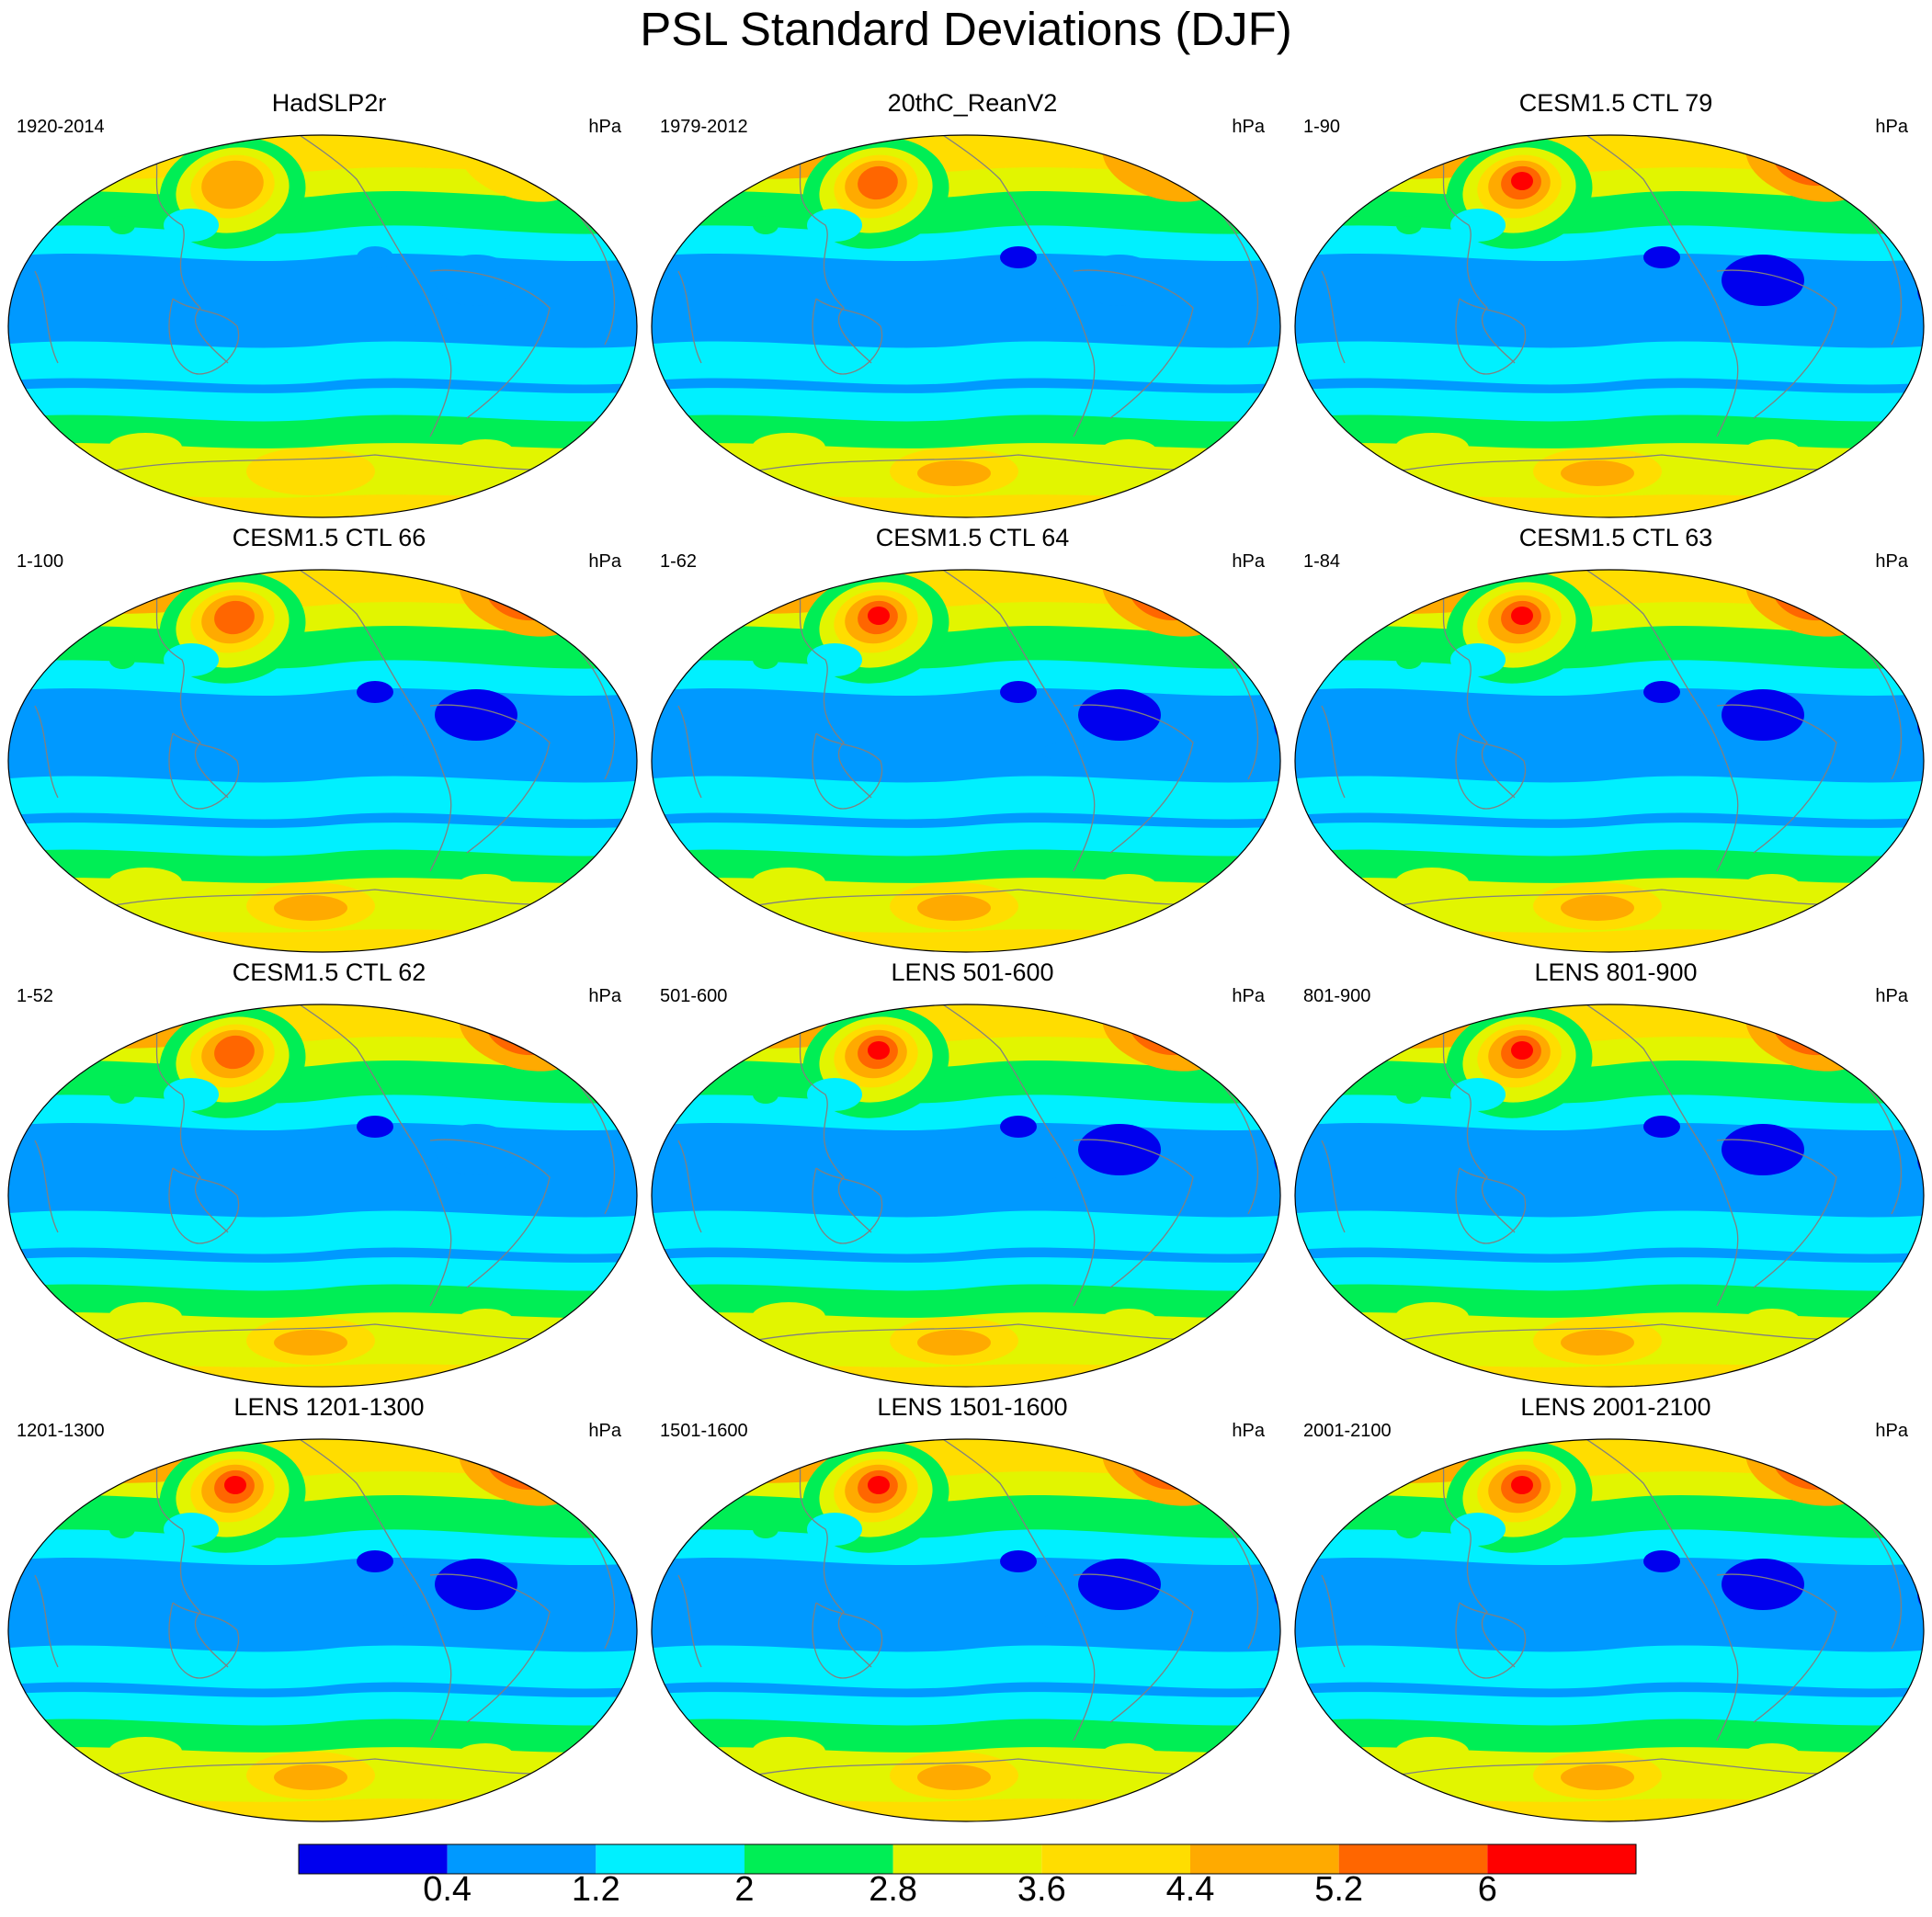 This screenshot has height=1917, width=1932. Describe the element at coordinates (1616, 538) in the screenshot. I see `panel-title: CESM1.5 CTL 63` at that location.